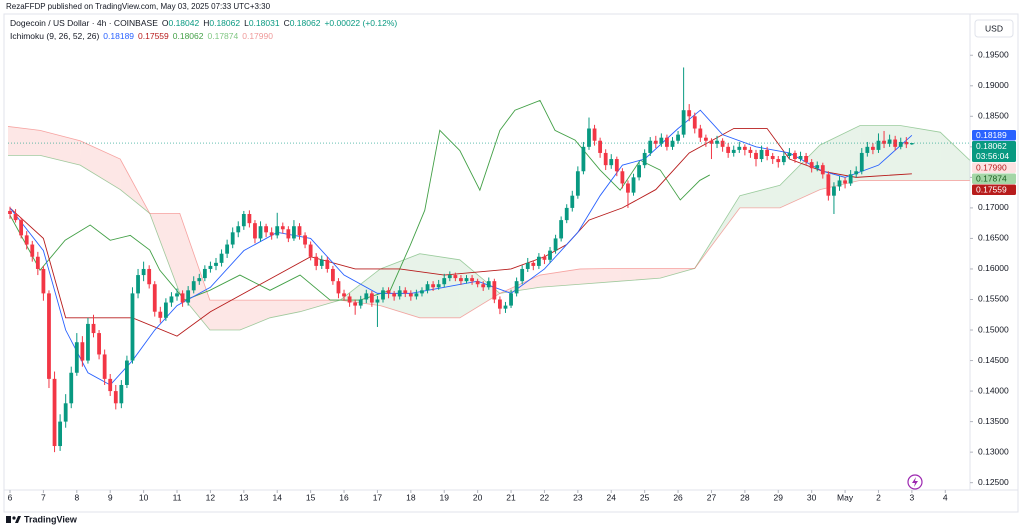  I want to click on ohlc-item: C0.18062, so click(302, 23).